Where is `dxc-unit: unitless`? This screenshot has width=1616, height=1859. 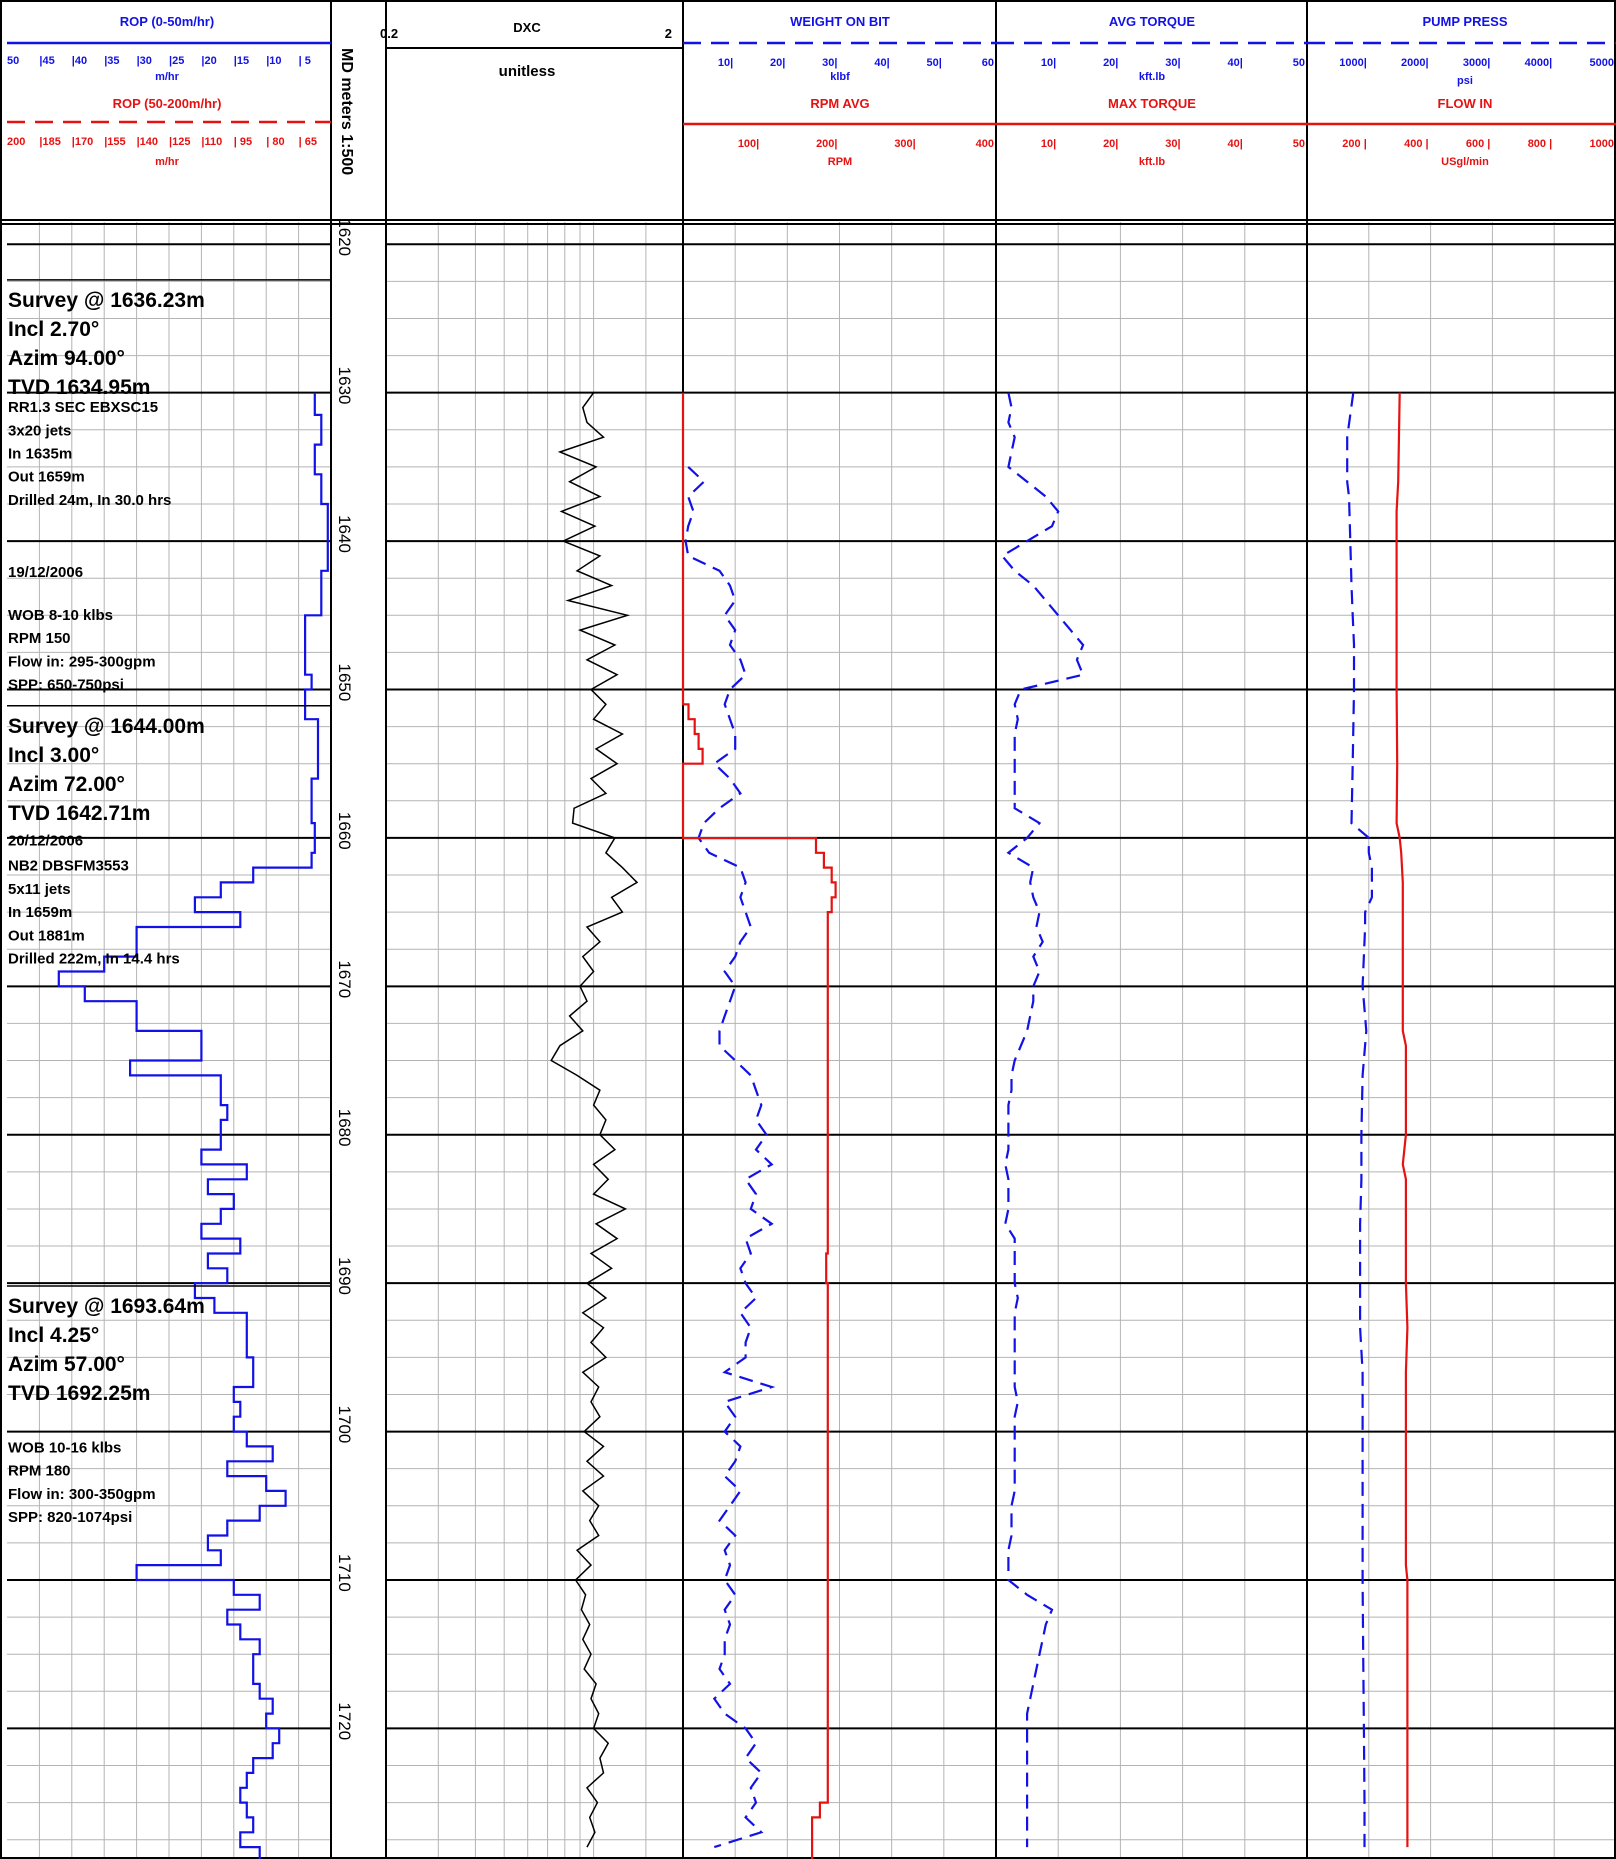
dxc-unit: unitless is located at coordinates (527, 71).